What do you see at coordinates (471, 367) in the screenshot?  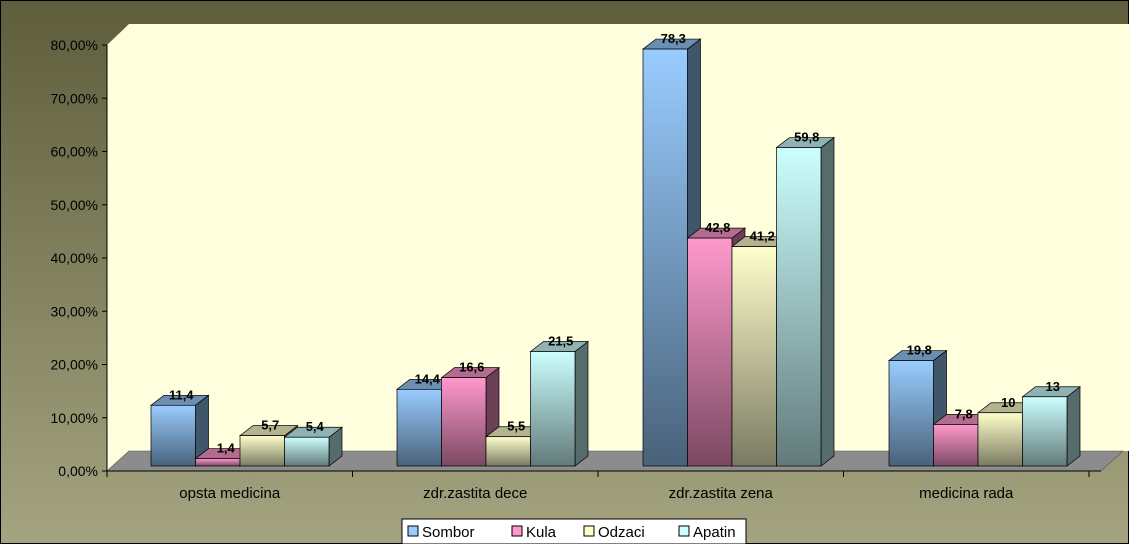 I see `data-label: 16,6` at bounding box center [471, 367].